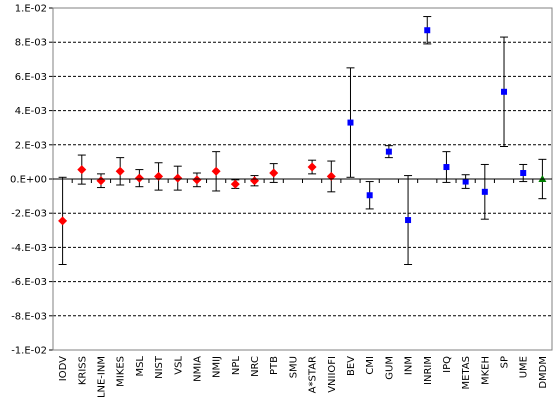 This screenshot has height=408, width=555. Describe the element at coordinates (63, 368) in the screenshot. I see `x-tick-label: IODV` at that location.